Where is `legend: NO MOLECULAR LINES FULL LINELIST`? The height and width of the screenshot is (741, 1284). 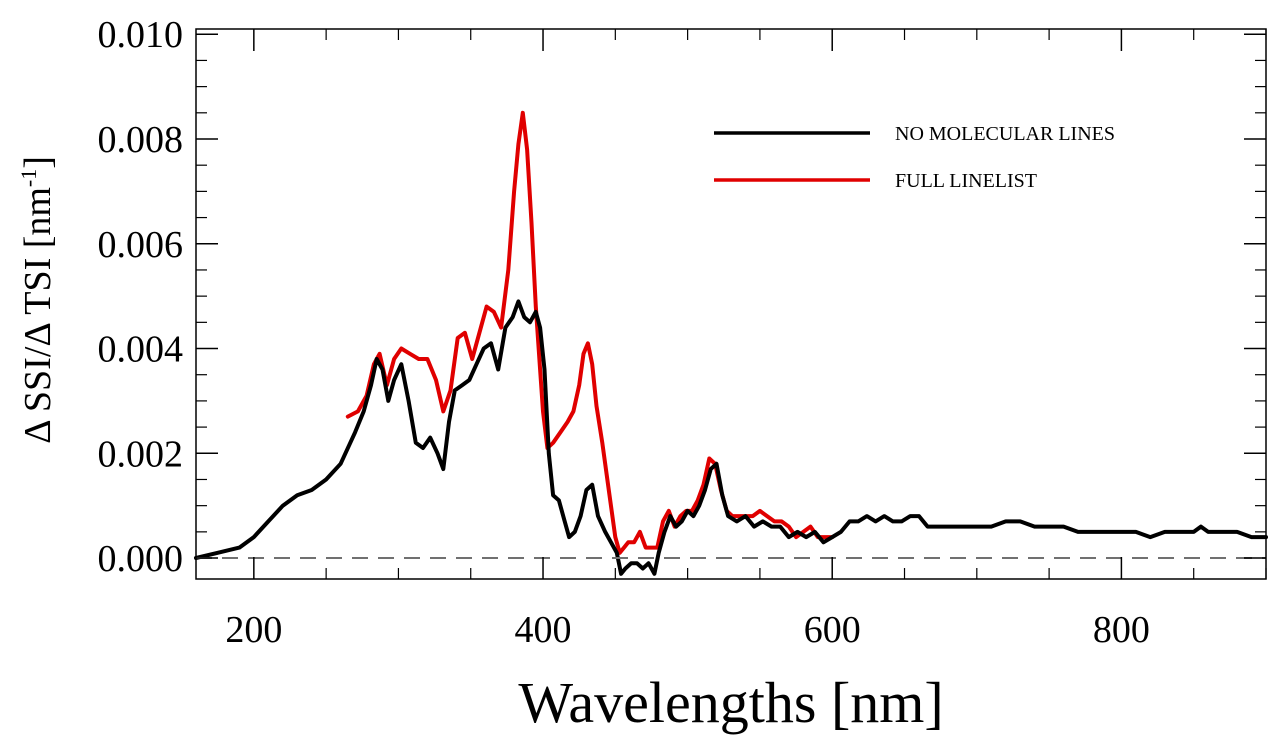 legend: NO MOLECULAR LINES FULL LINELIST is located at coordinates (914, 157).